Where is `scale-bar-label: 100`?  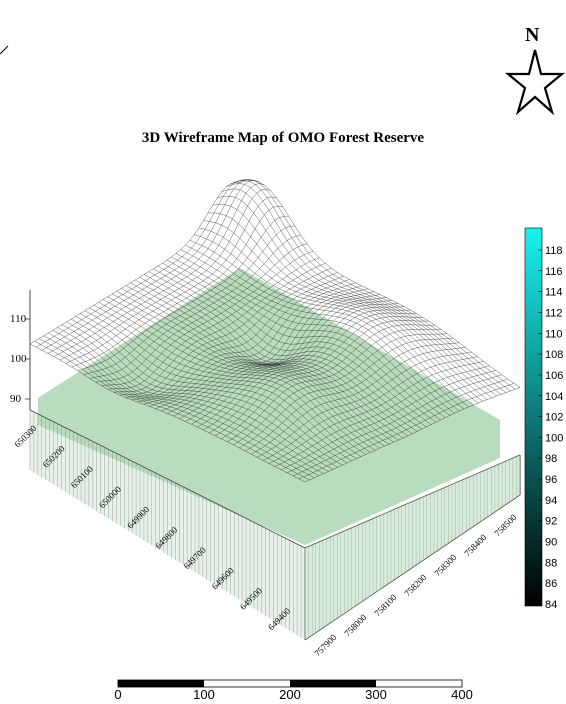
scale-bar-label: 100 is located at coordinates (204, 693).